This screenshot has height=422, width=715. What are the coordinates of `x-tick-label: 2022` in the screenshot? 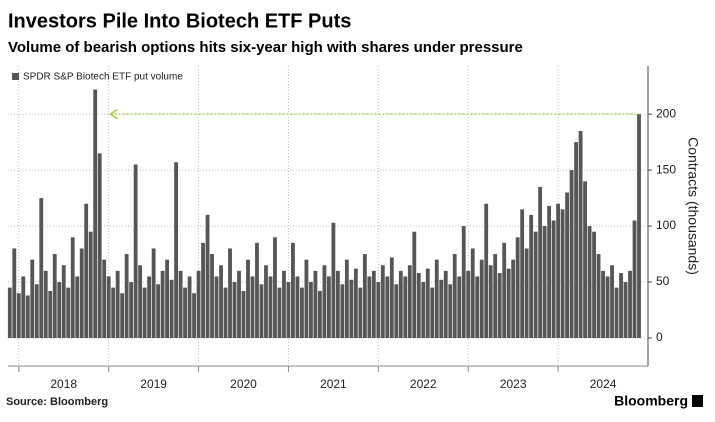 It's located at (423, 384).